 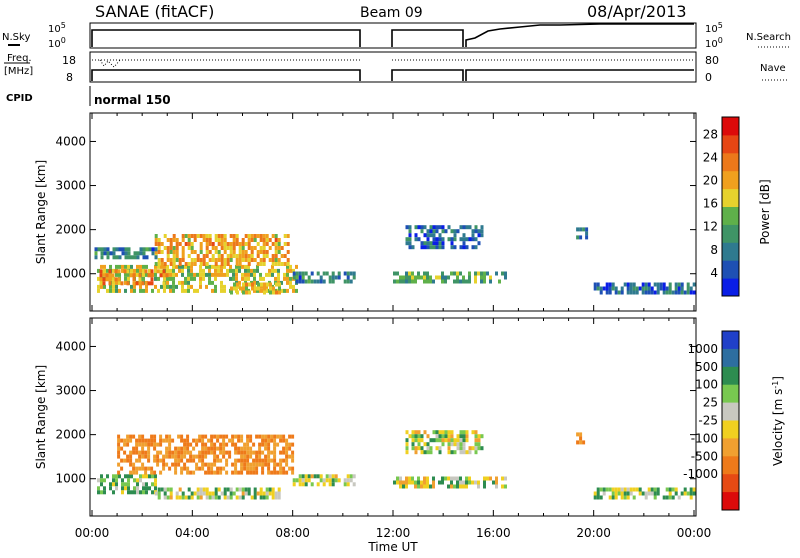 What do you see at coordinates (730, 483) in the screenshot?
I see `colorbar-swatch` at bounding box center [730, 483].